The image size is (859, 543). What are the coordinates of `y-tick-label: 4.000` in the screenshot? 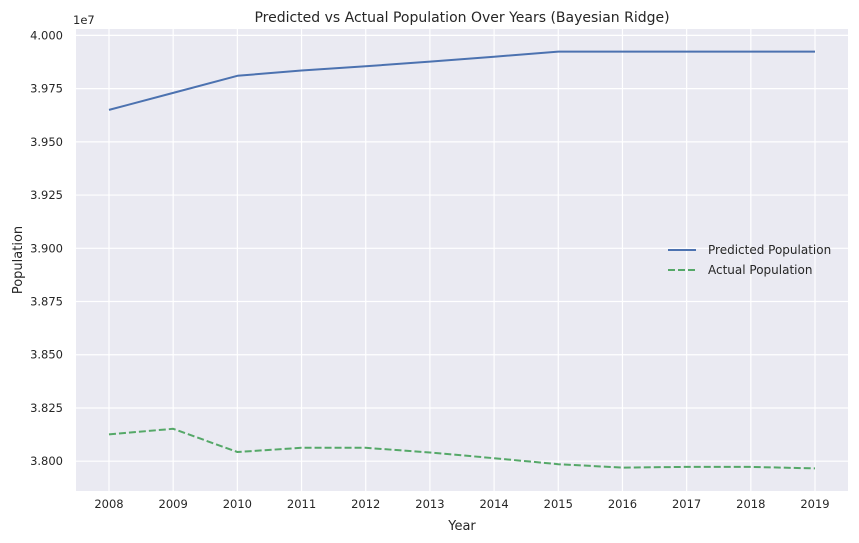 It's located at (46, 35).